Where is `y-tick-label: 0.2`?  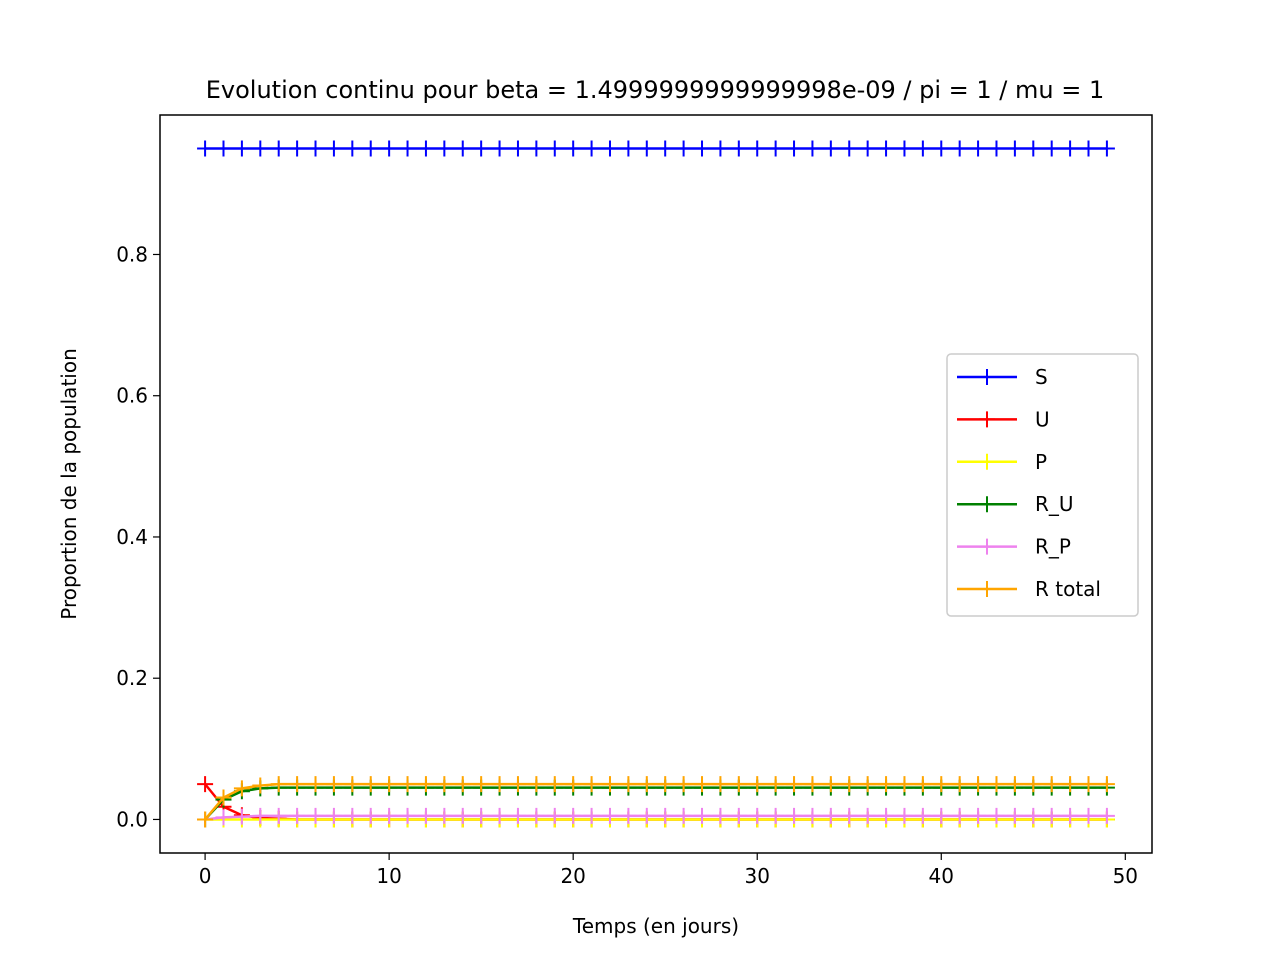
y-tick-label: 0.2 is located at coordinates (132, 678).